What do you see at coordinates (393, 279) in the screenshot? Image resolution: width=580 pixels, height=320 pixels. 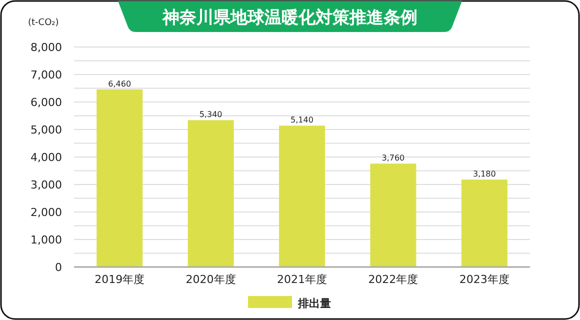 I see `x-tick-label: 2022年度` at bounding box center [393, 279].